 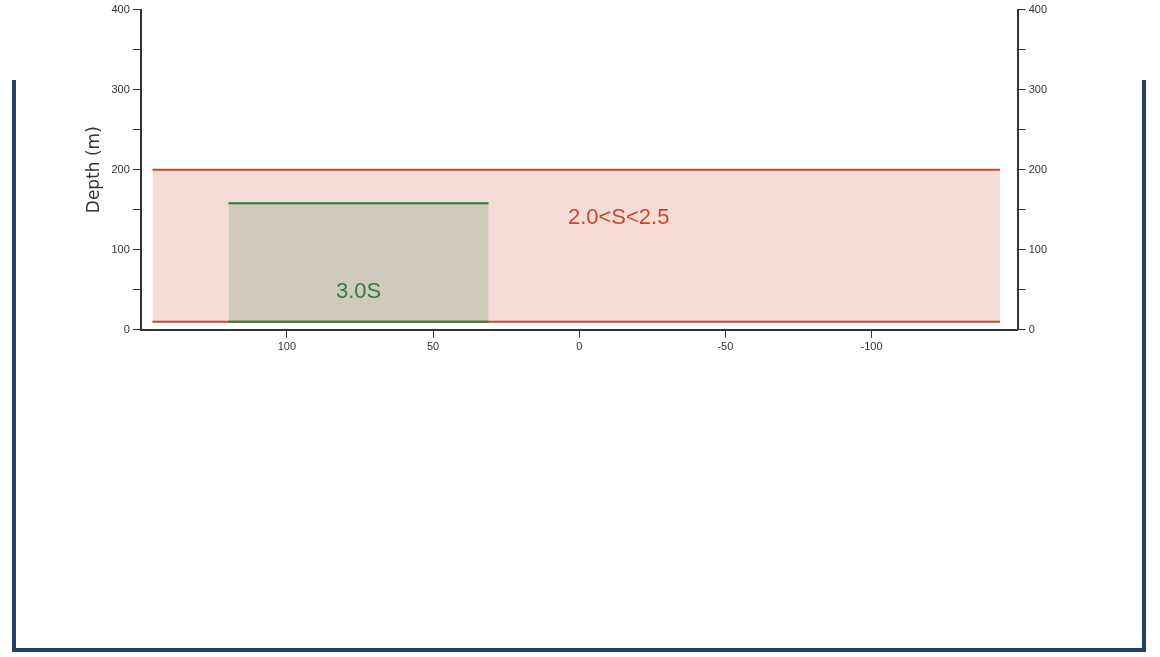 I want to click on annotation: 3.0S, so click(x=358, y=290).